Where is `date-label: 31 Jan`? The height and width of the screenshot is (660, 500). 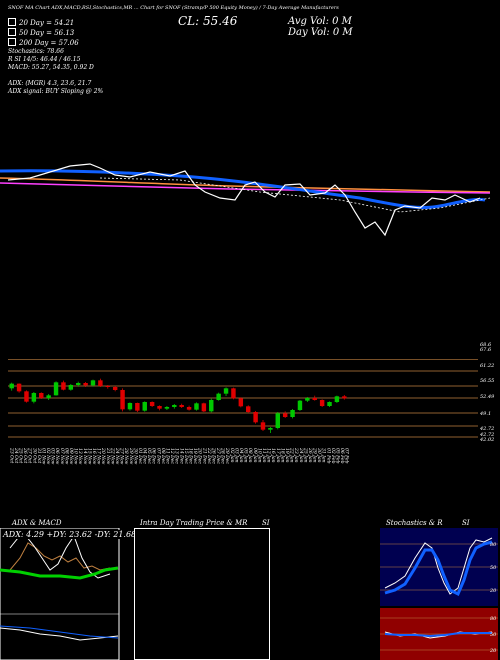 date-label: 31 Jan is located at coordinates (324, 455).